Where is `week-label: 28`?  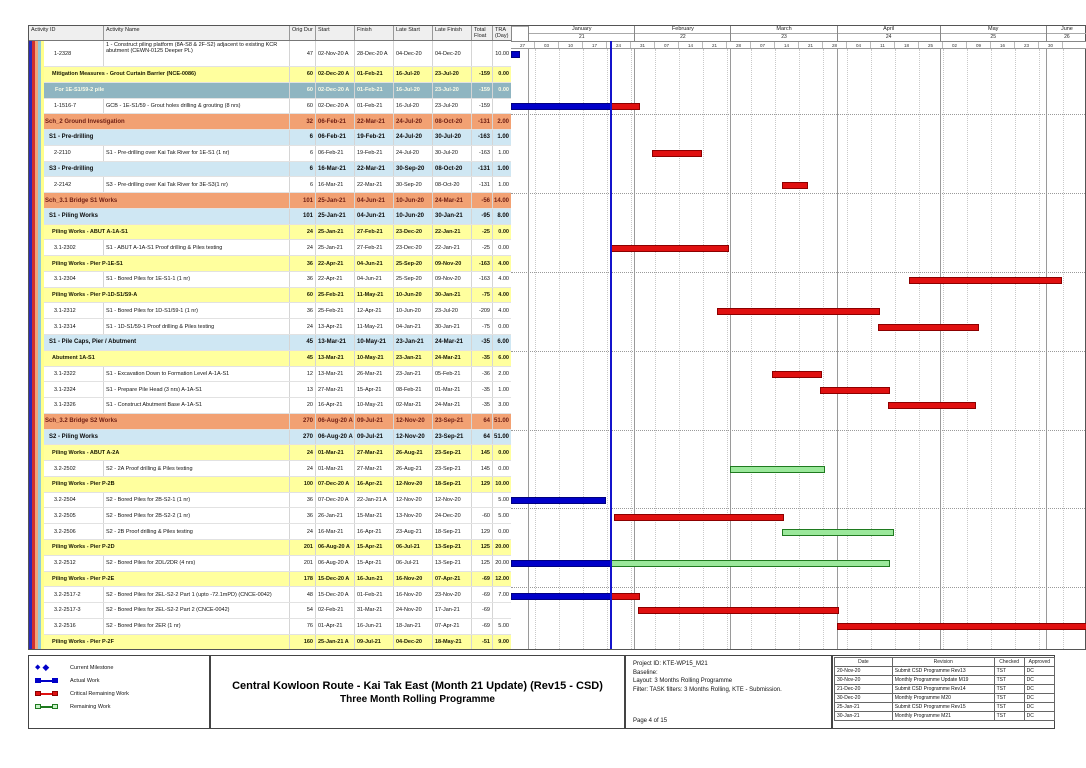
week-label: 28 is located at coordinates (739, 45).